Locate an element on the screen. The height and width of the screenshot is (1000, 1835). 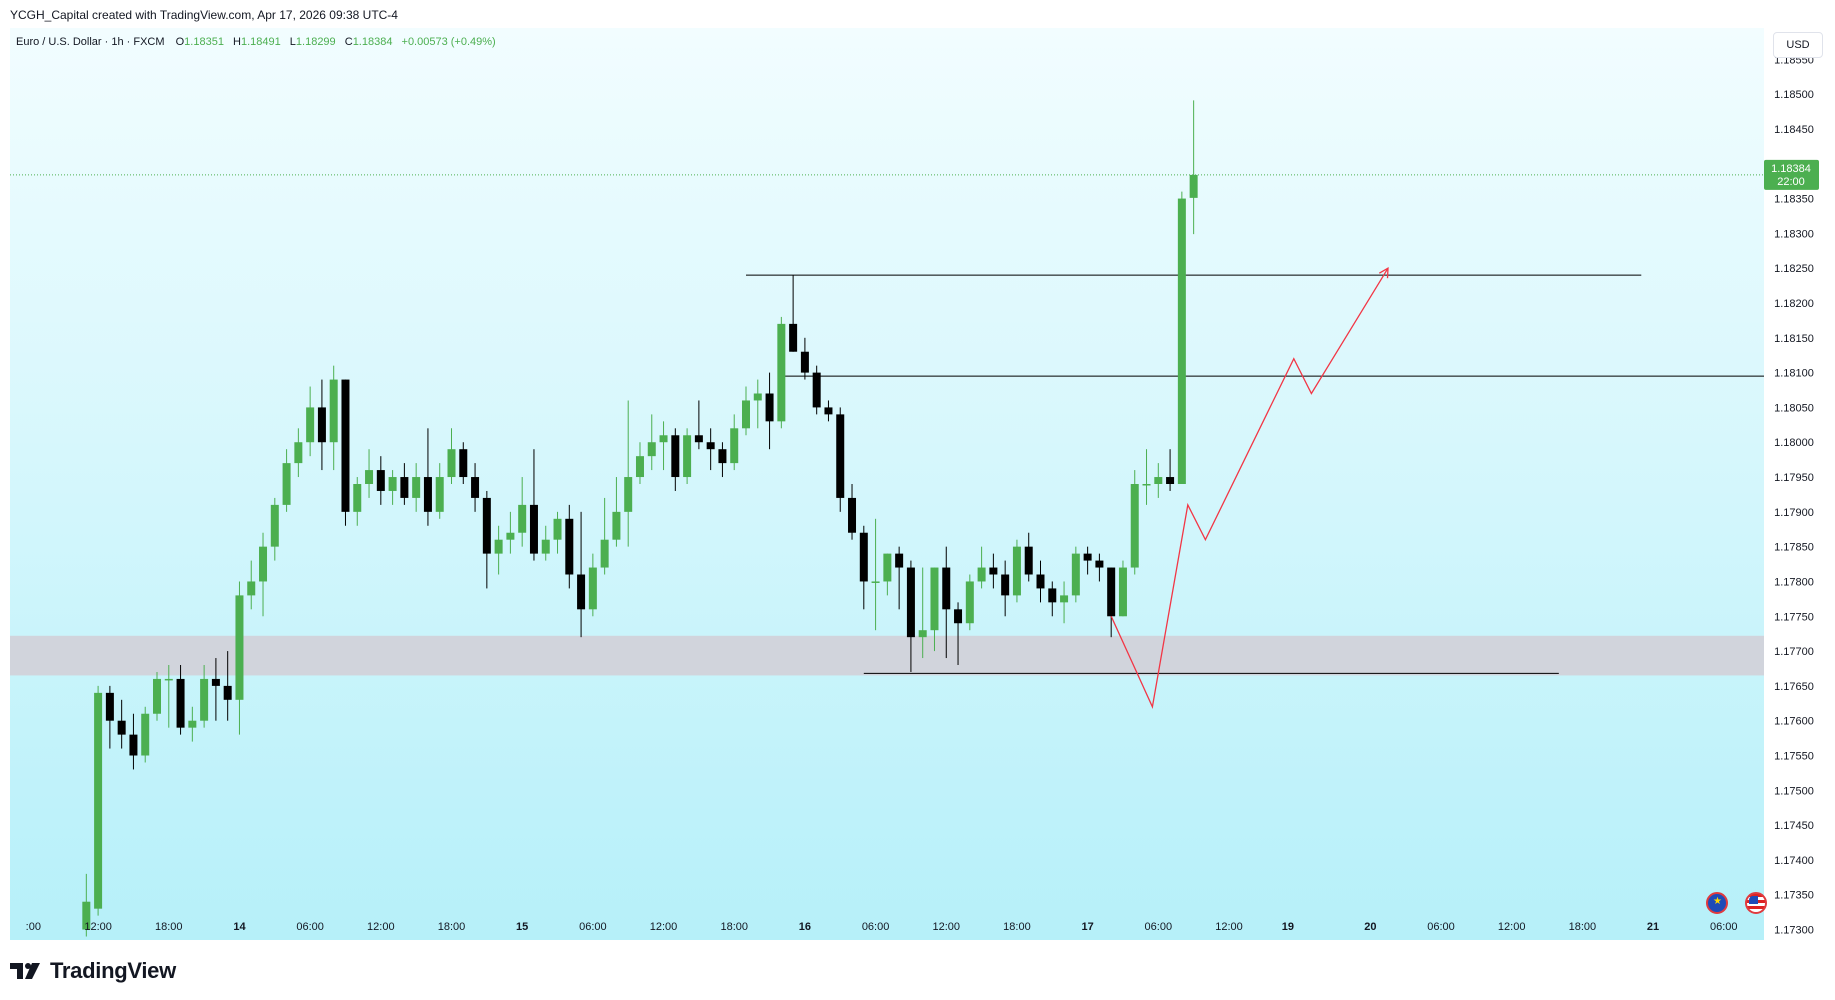
price-tick-label: 1.17900 is located at coordinates (1794, 513).